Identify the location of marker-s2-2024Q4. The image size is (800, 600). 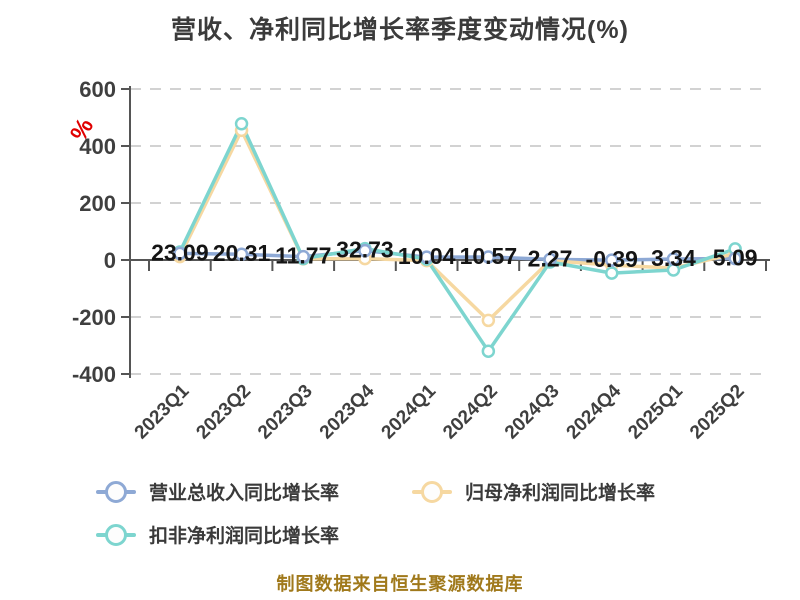
(612, 273).